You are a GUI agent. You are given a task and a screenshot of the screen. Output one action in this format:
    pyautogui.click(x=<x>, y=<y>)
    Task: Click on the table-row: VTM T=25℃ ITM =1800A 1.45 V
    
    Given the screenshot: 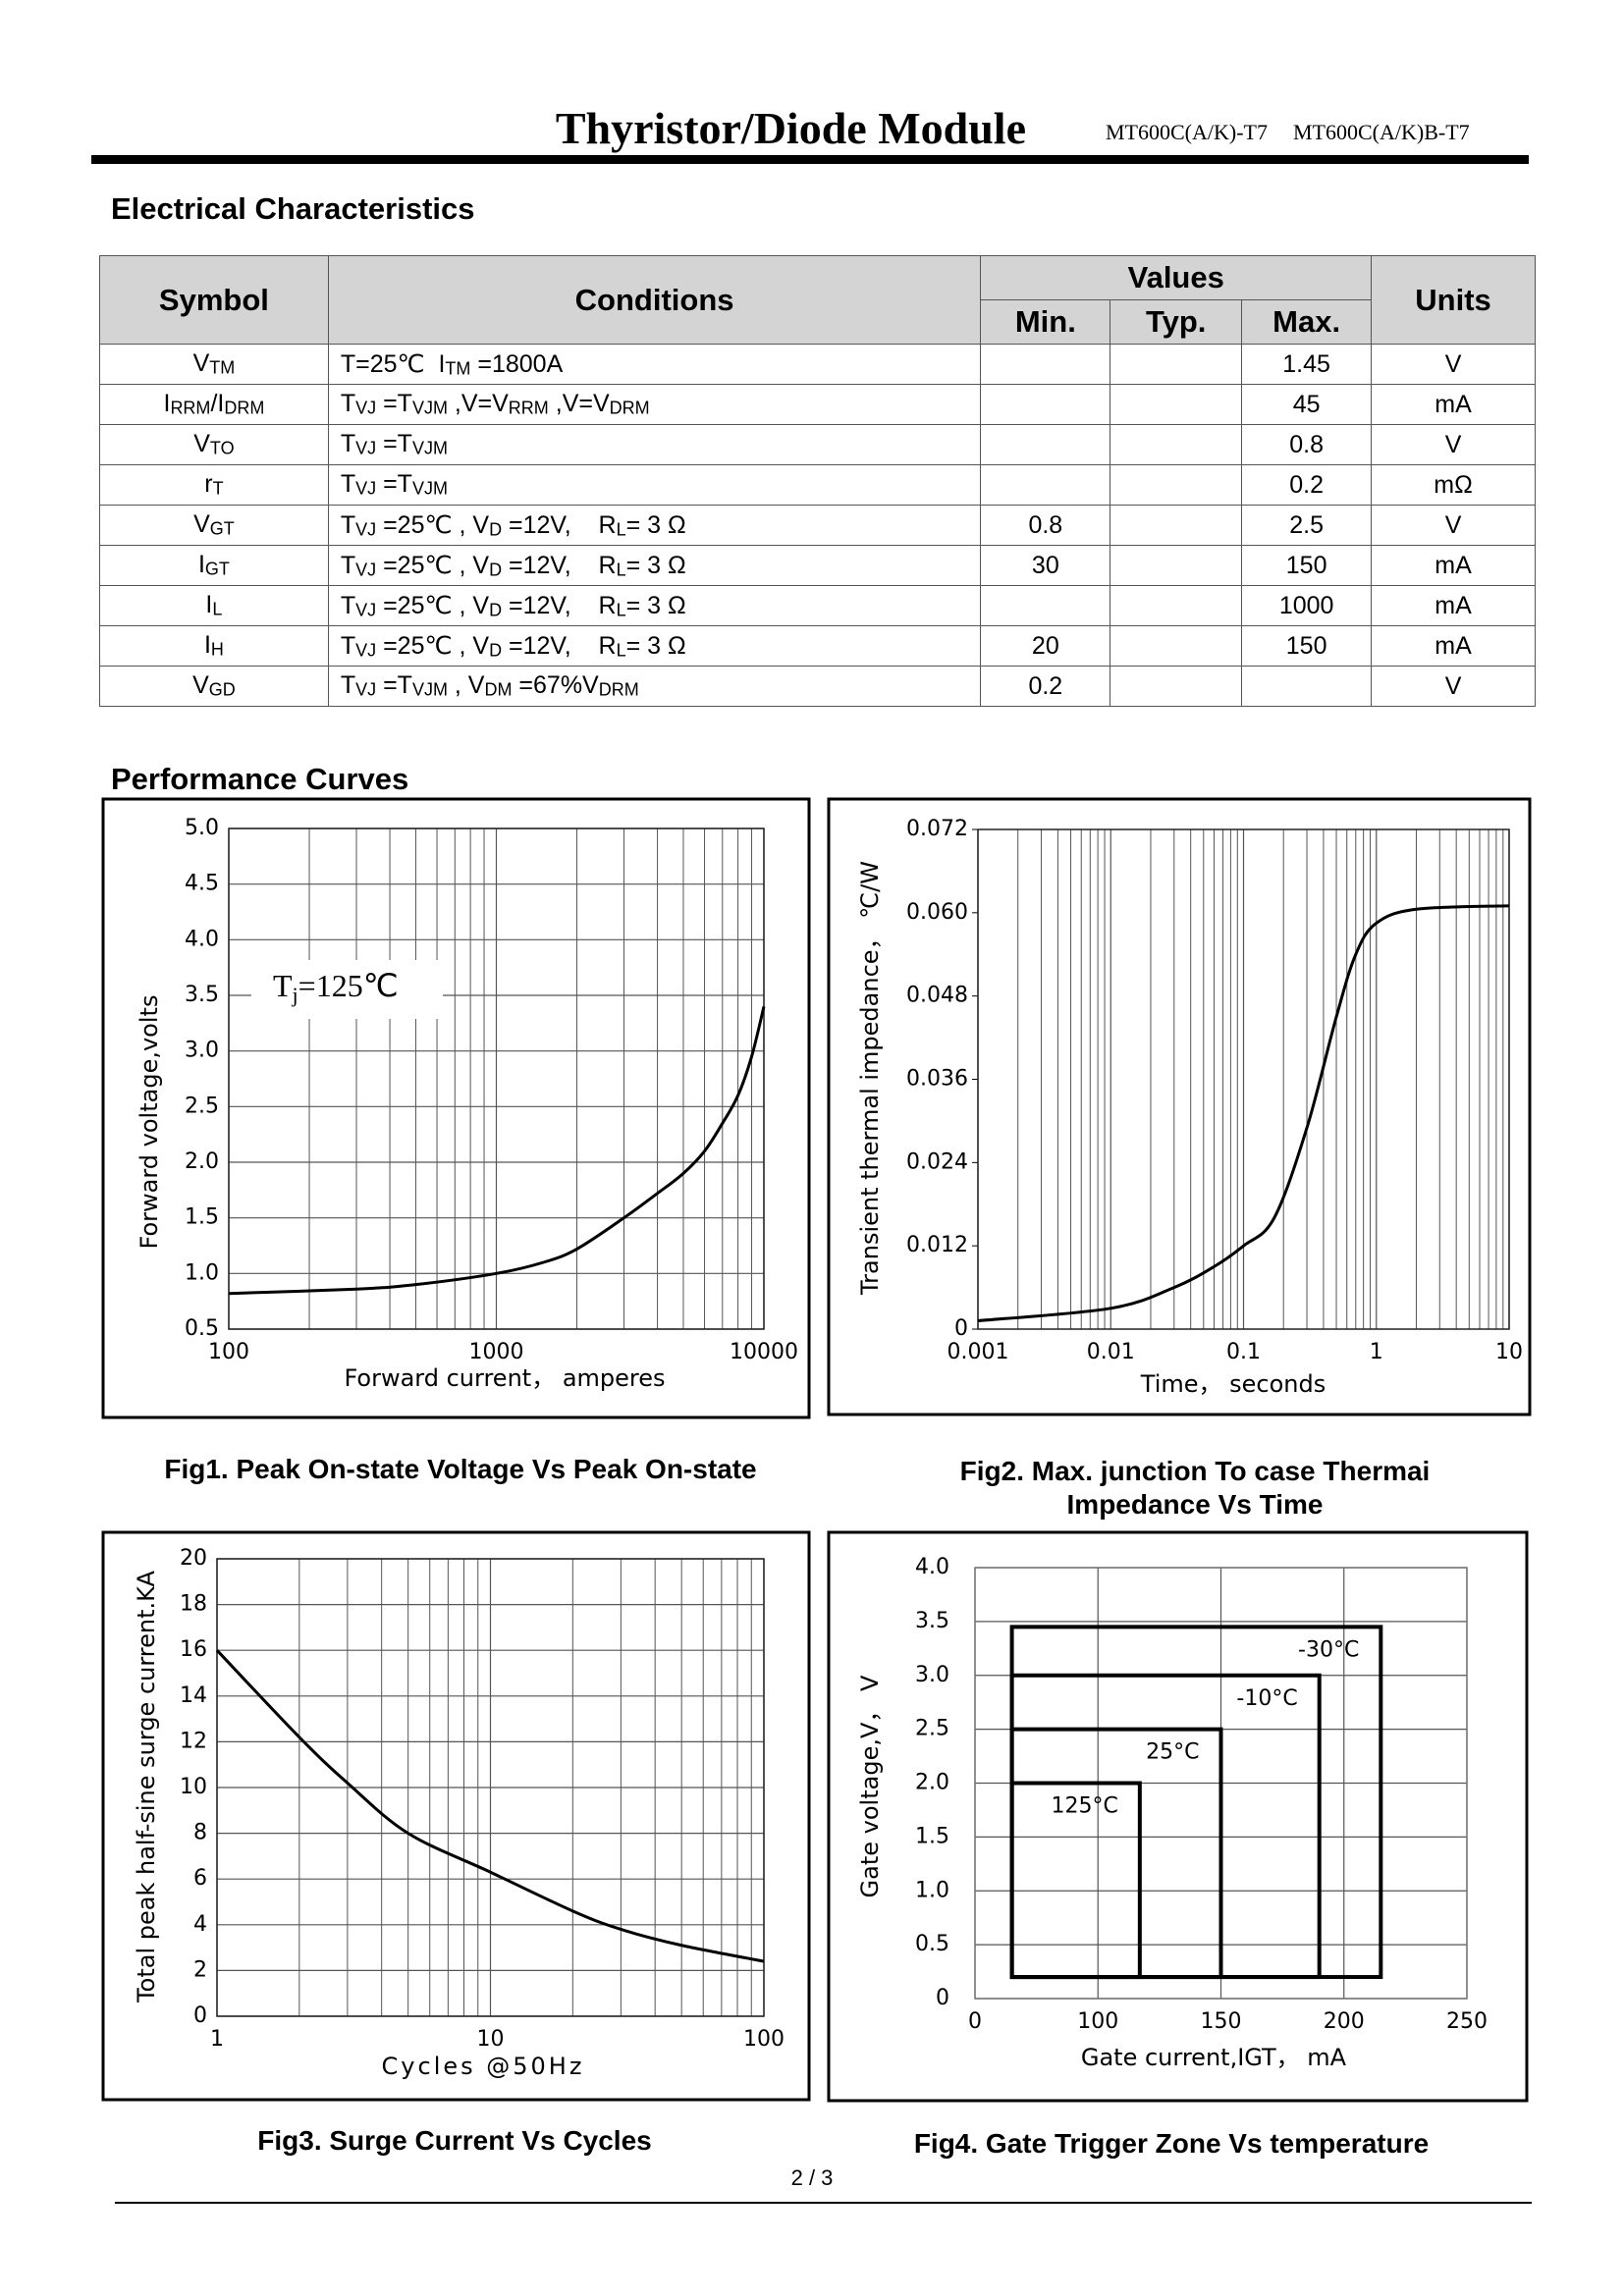 What is the action you would take?
    pyautogui.click(x=817, y=365)
    